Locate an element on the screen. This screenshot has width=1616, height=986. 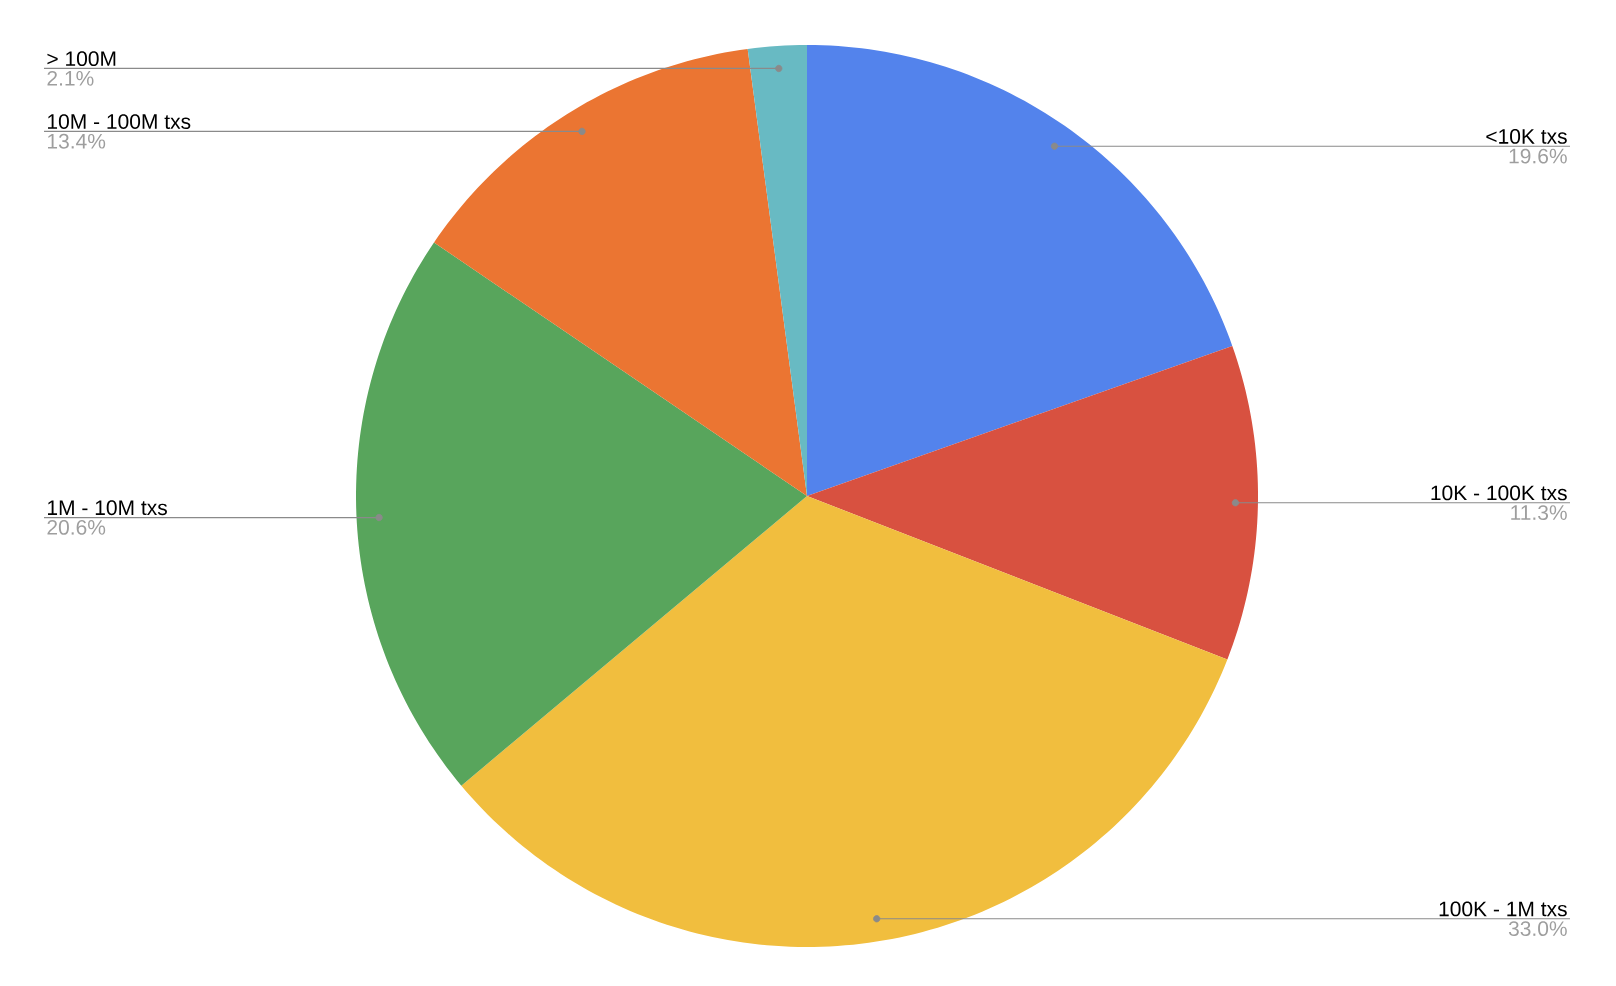
slice-label: 100K - 1M txs is located at coordinates (1503, 909).